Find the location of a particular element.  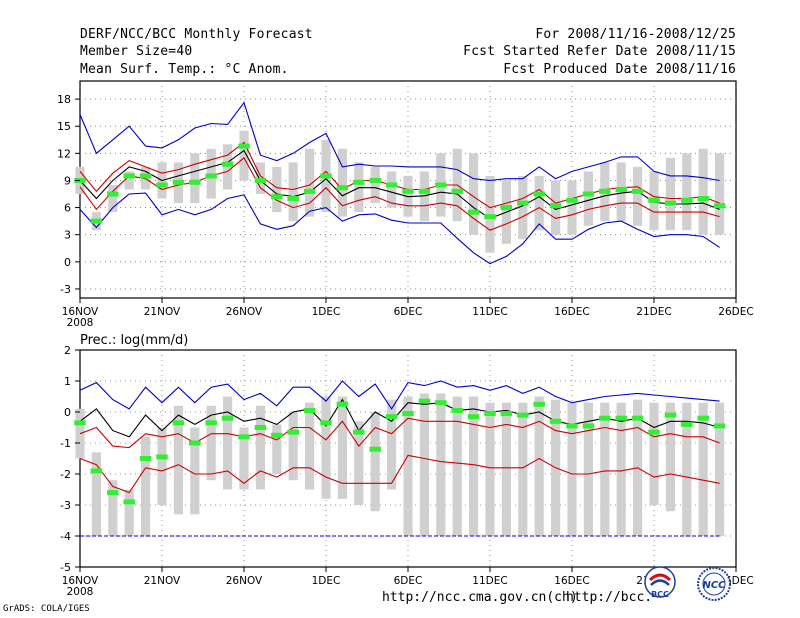

prec-ytick-label: -5 is located at coordinates (65, 567).